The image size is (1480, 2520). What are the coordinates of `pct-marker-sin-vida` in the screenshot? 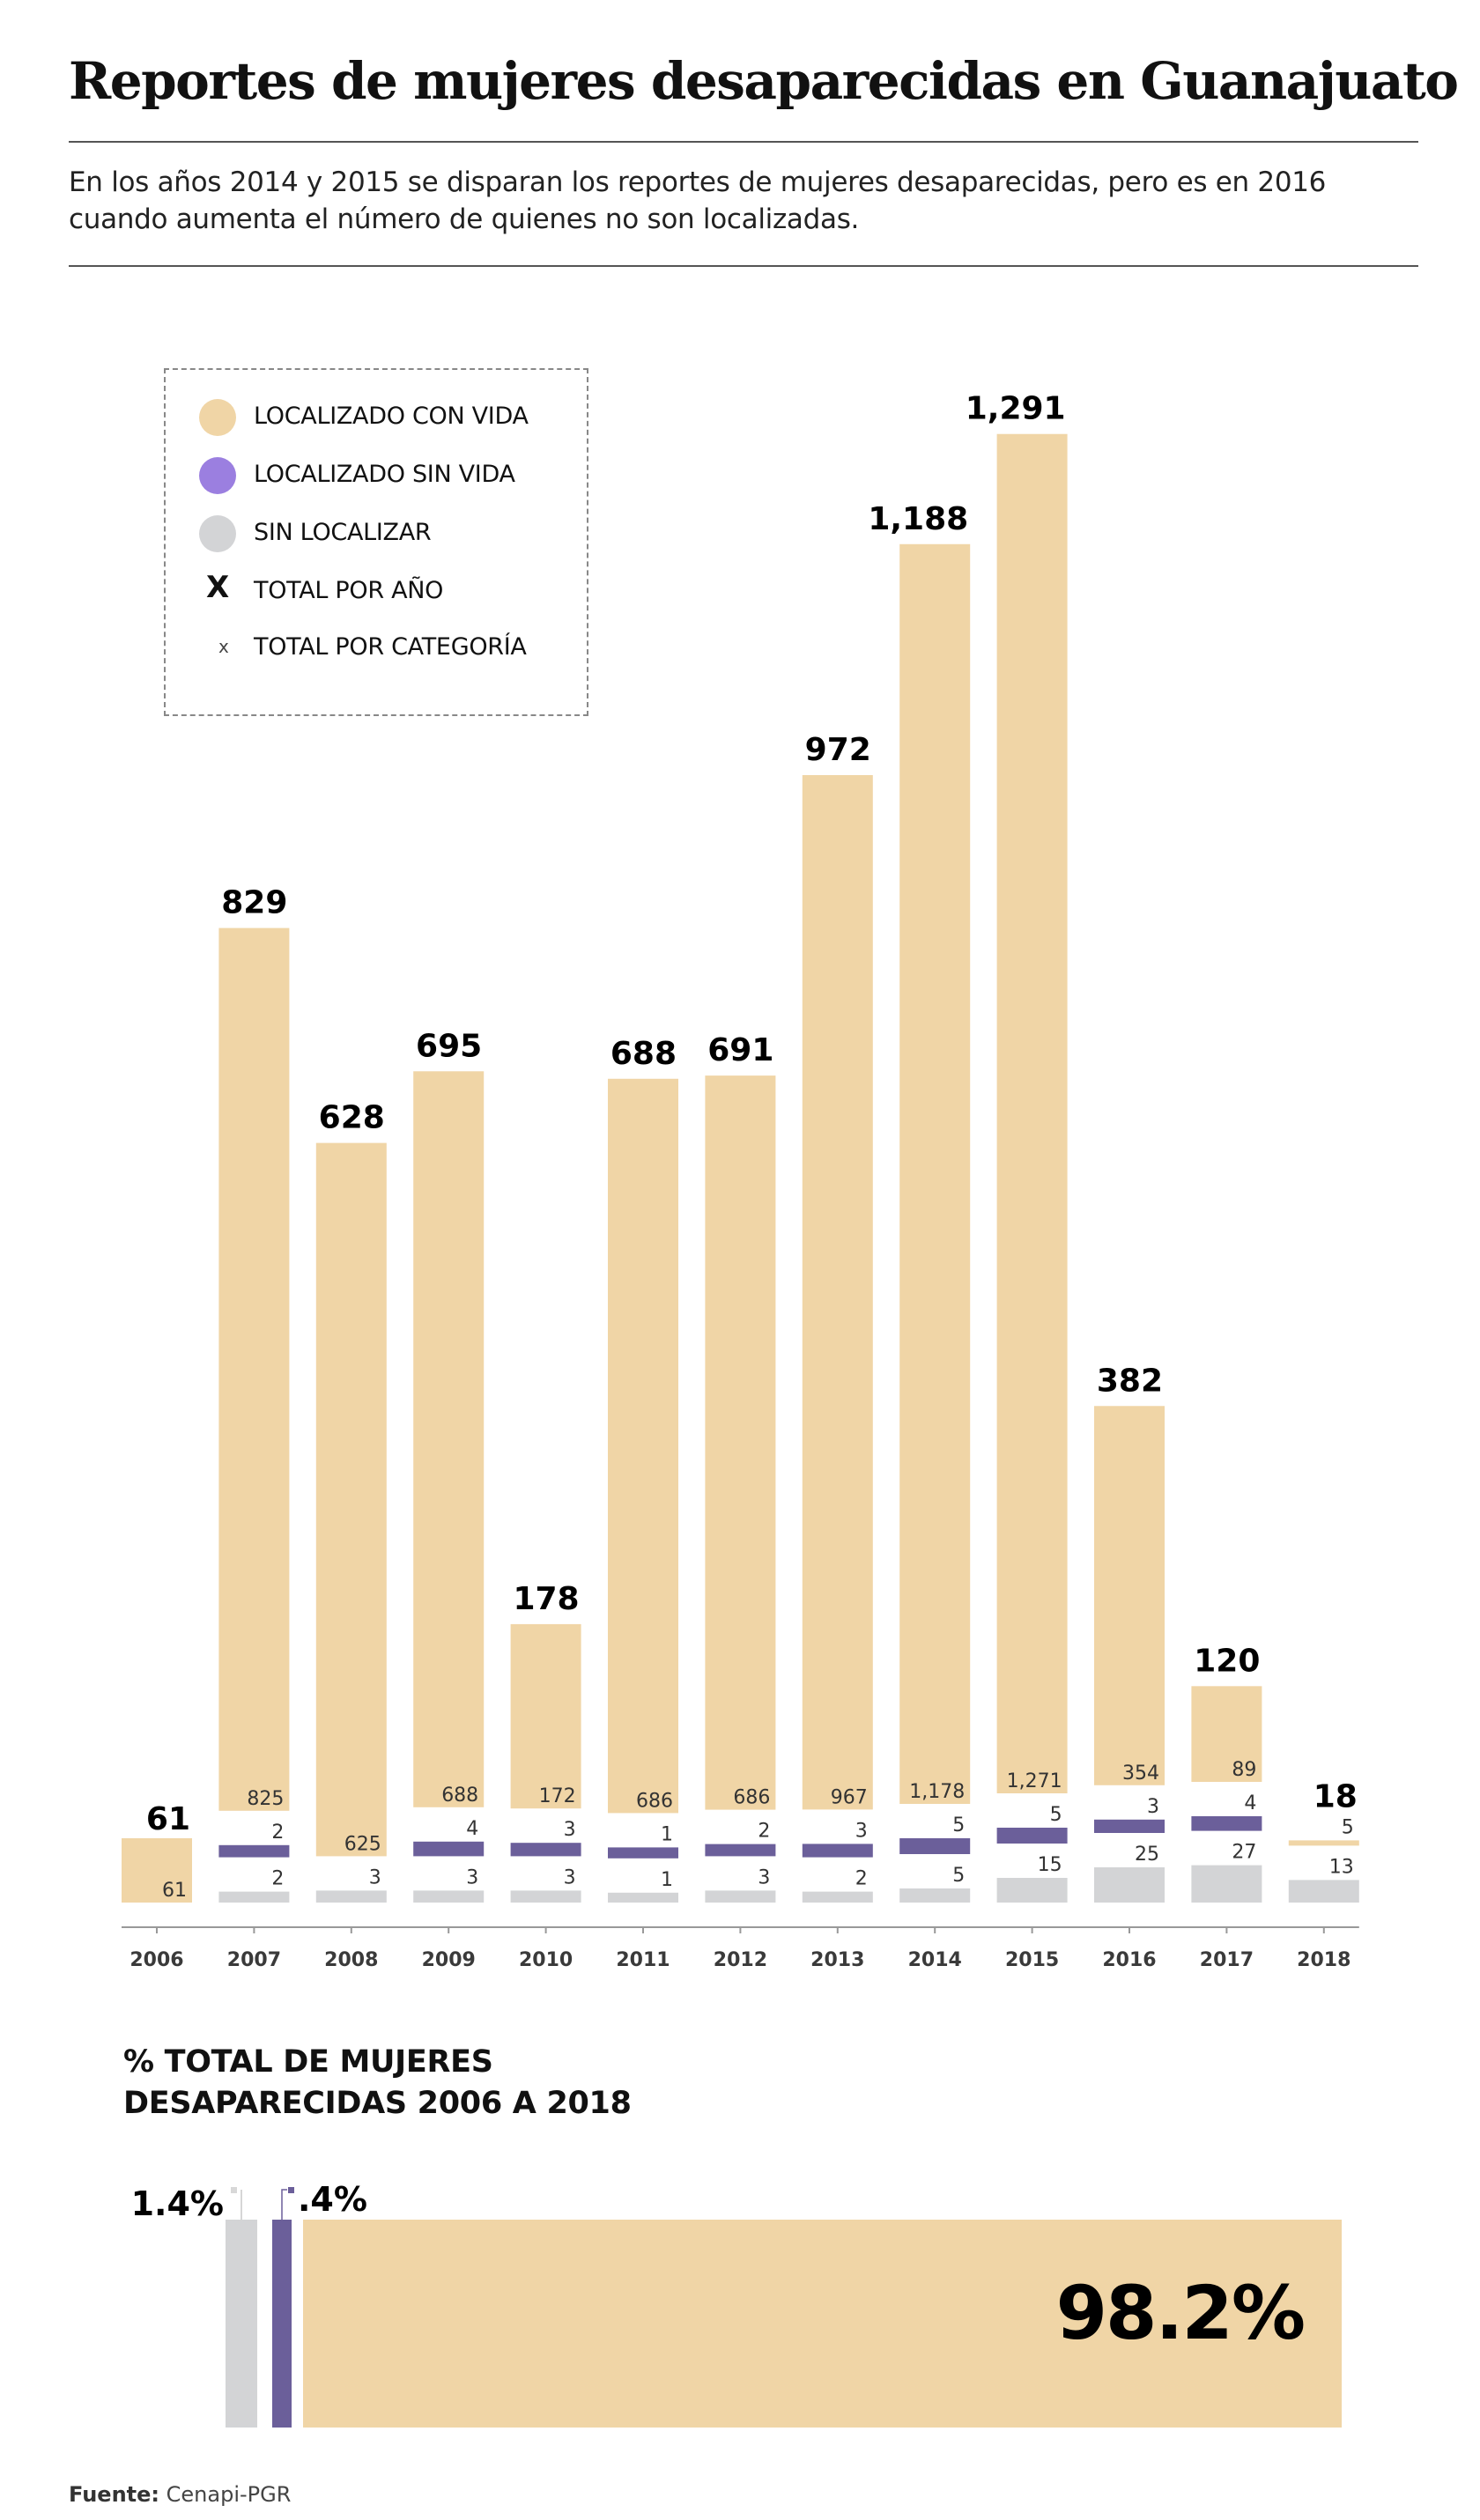 It's located at (291, 2190).